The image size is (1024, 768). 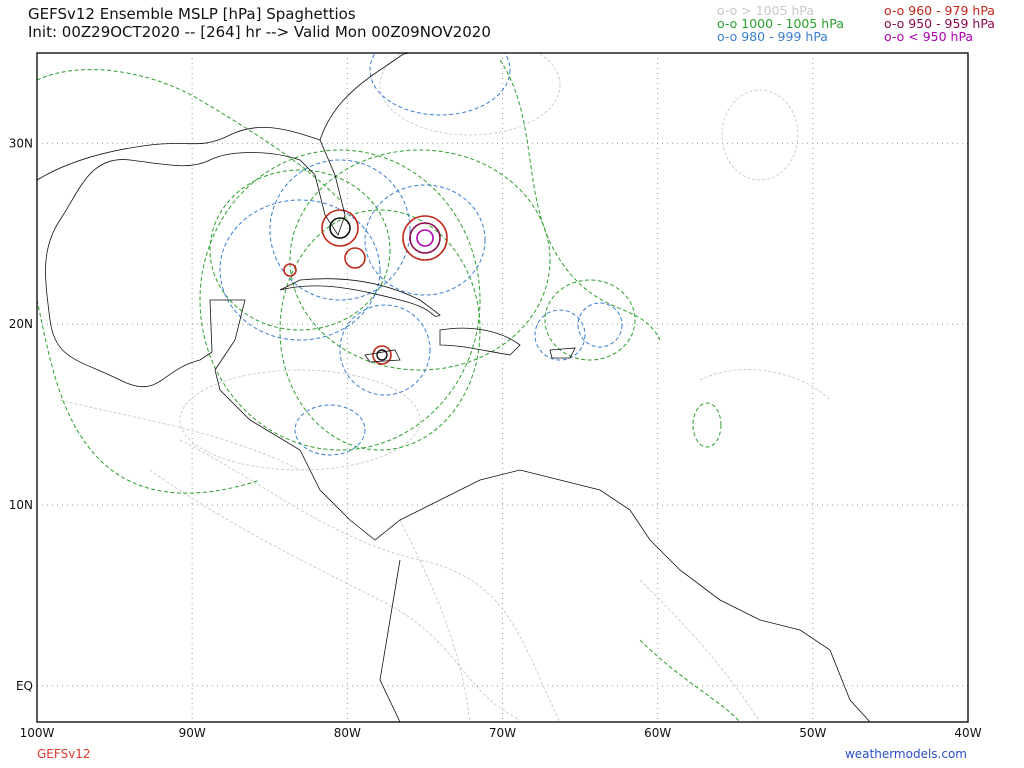 I want to click on footer-site: weathermodels.com, so click(x=906, y=754).